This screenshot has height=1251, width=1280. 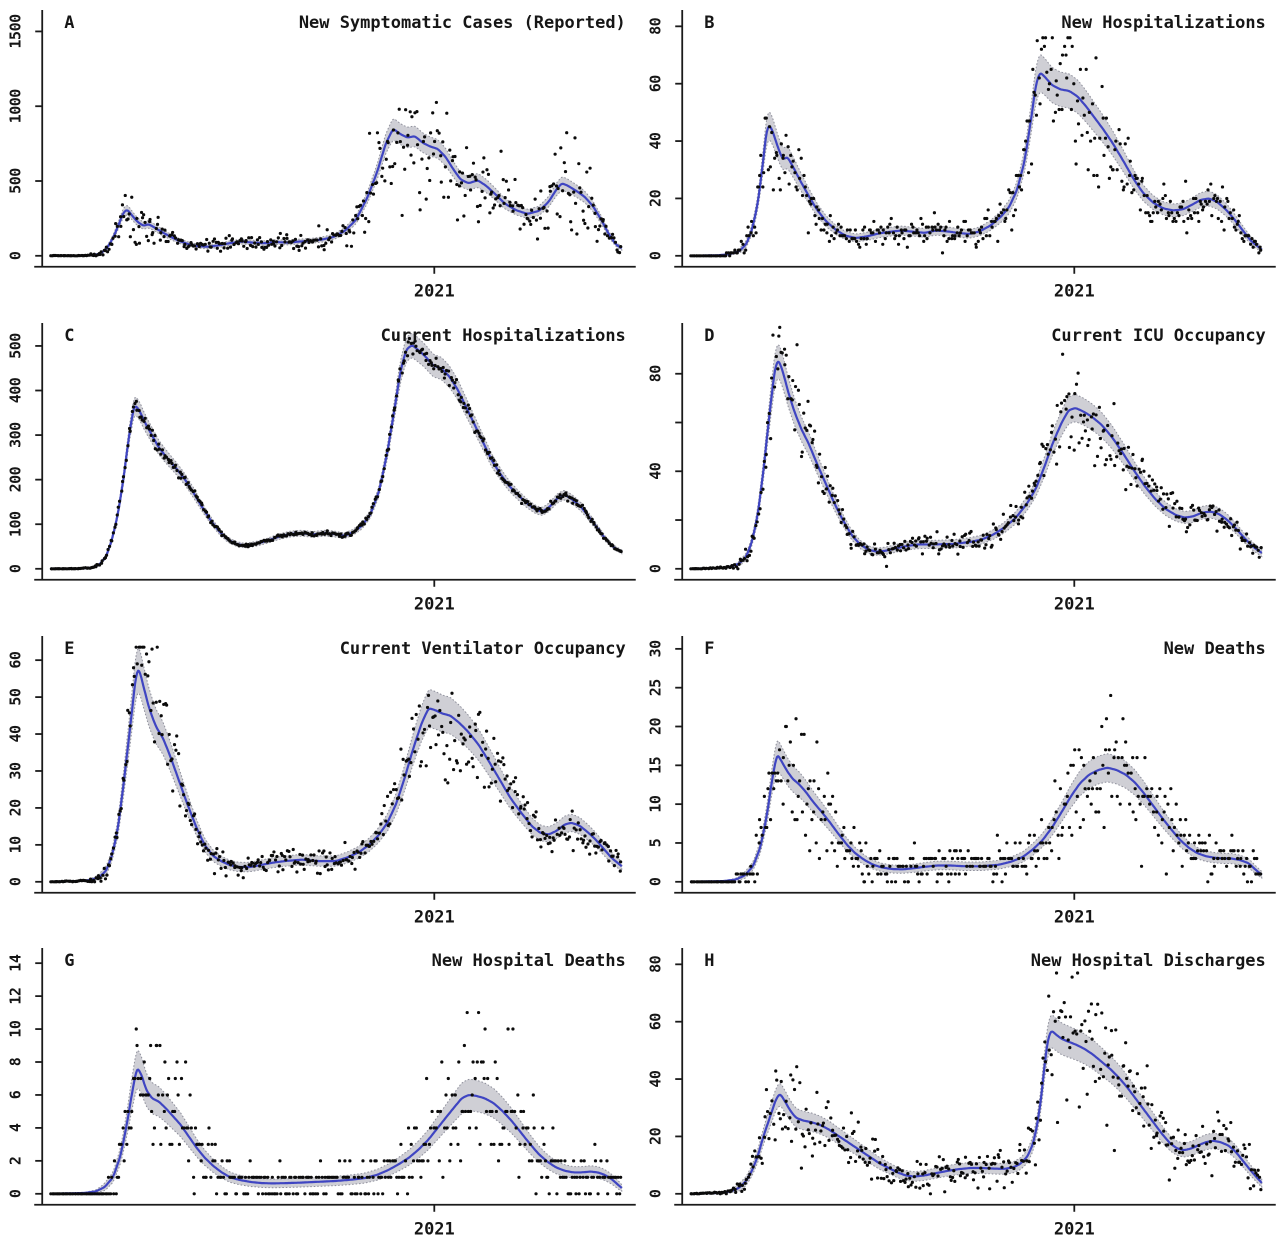 What do you see at coordinates (656, 568) in the screenshot?
I see `y-tick-label: 0` at bounding box center [656, 568].